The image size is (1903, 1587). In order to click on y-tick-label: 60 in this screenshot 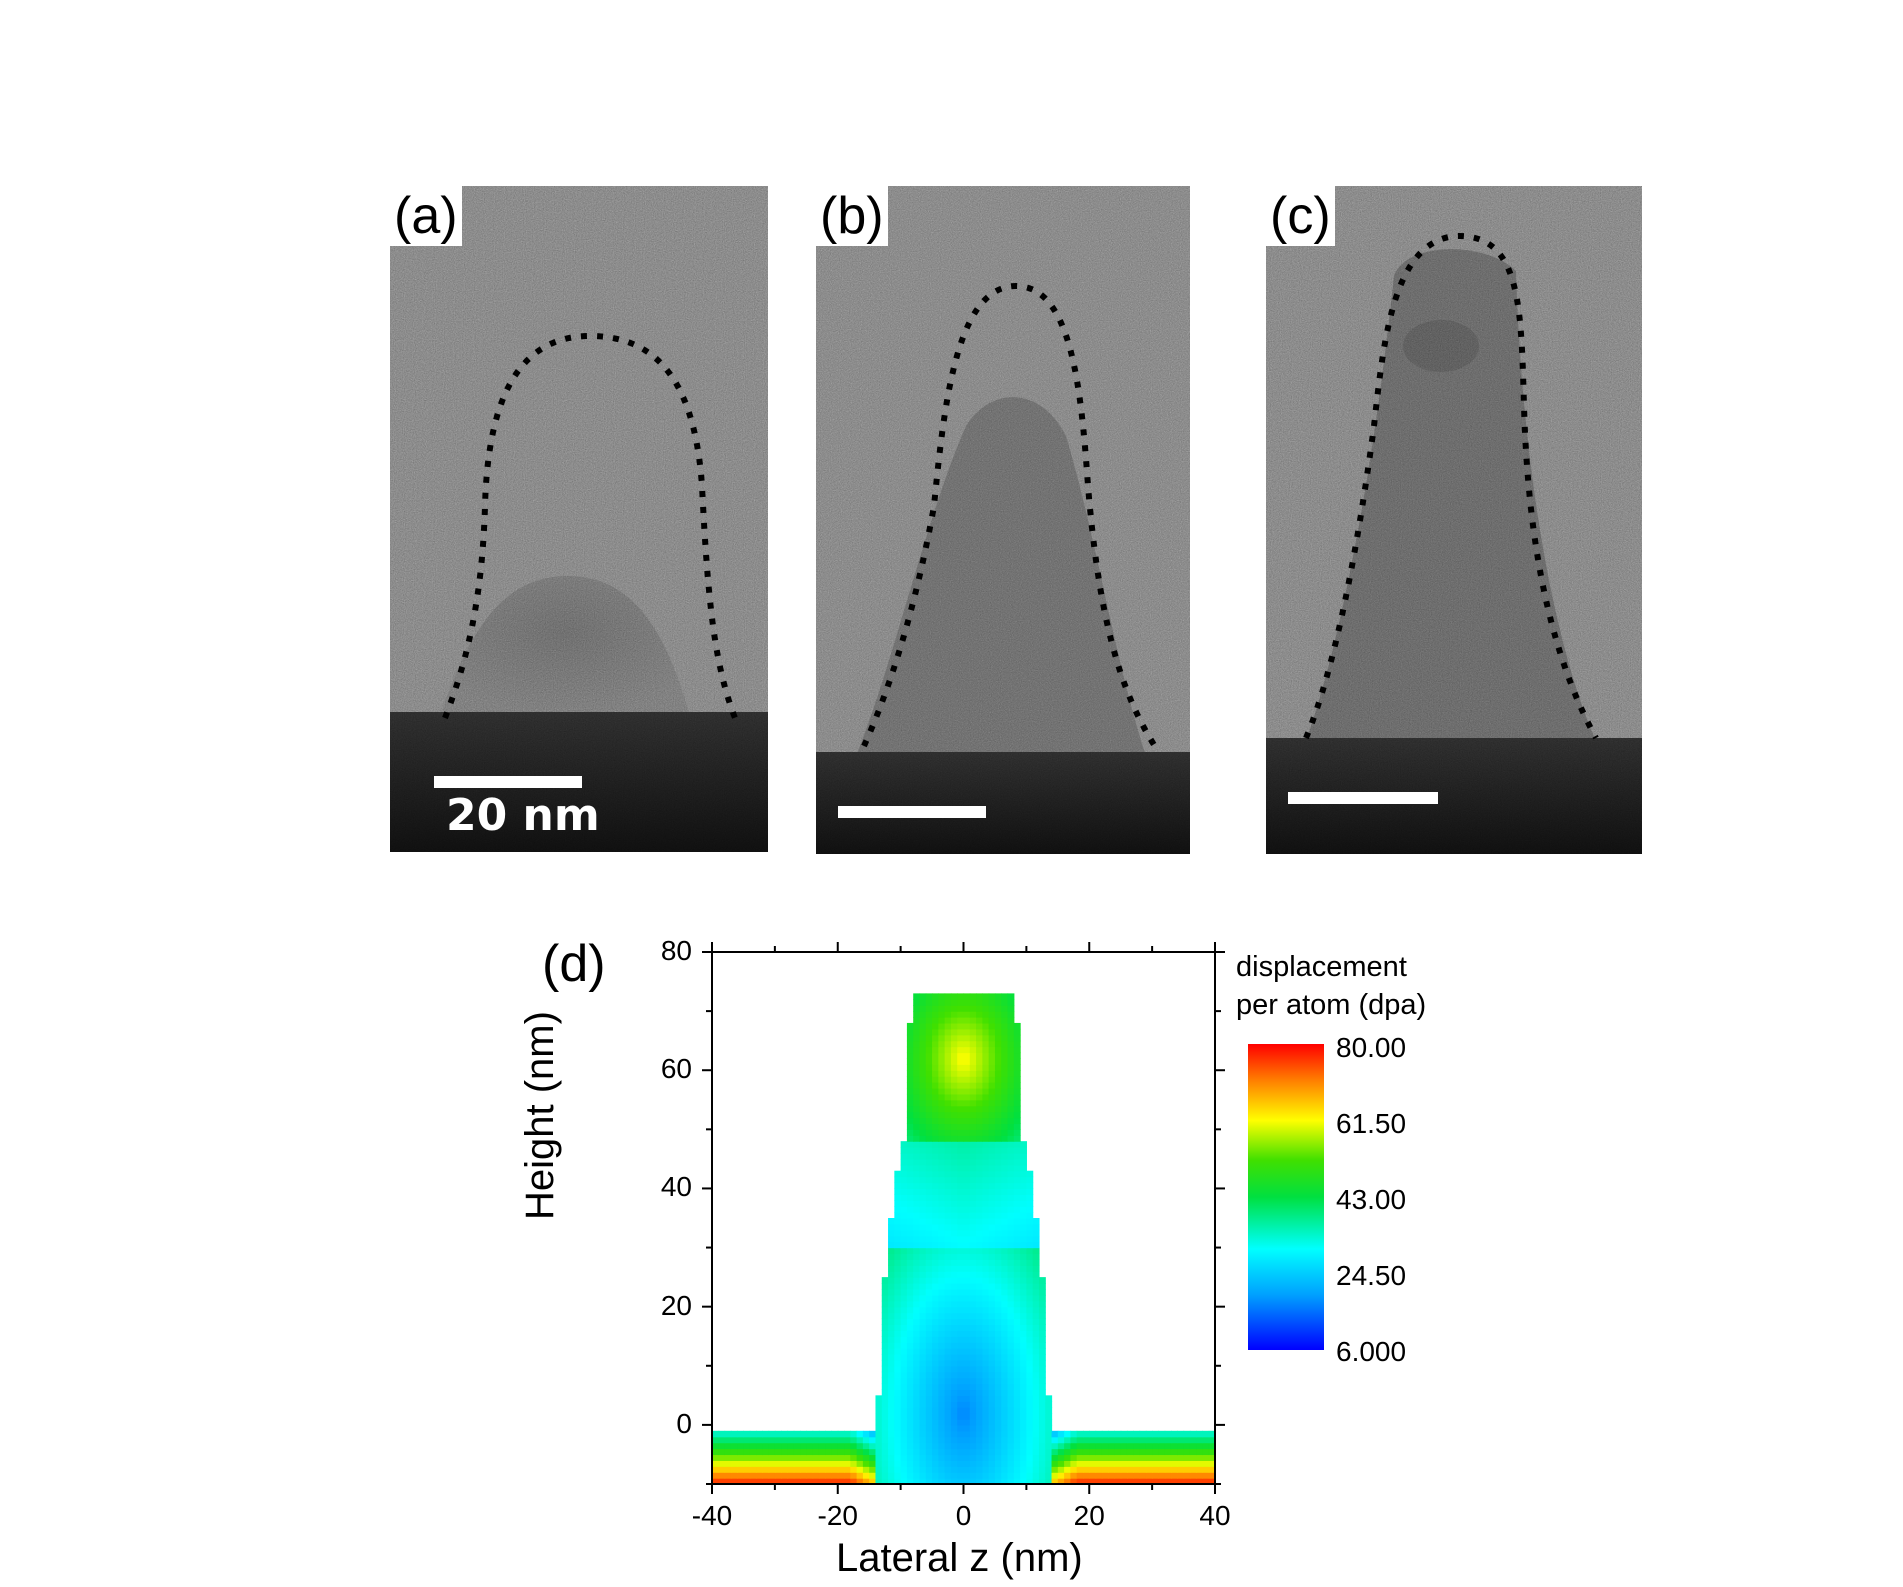, I will do `click(676, 1069)`.